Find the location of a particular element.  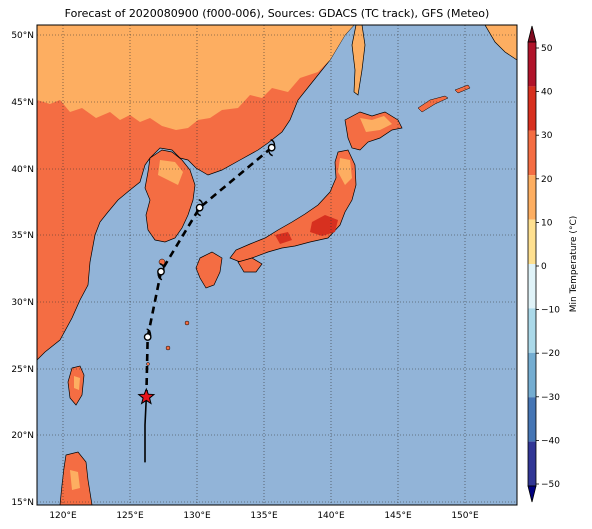

colorbar-tick-label: 30 is located at coordinates (547, 136).